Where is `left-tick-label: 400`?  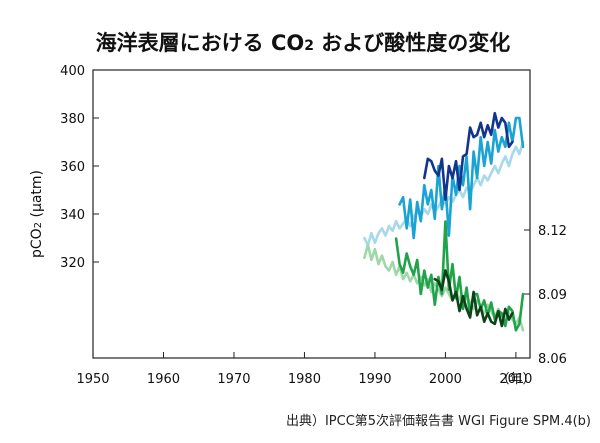
left-tick-label: 400 is located at coordinates (72, 71).